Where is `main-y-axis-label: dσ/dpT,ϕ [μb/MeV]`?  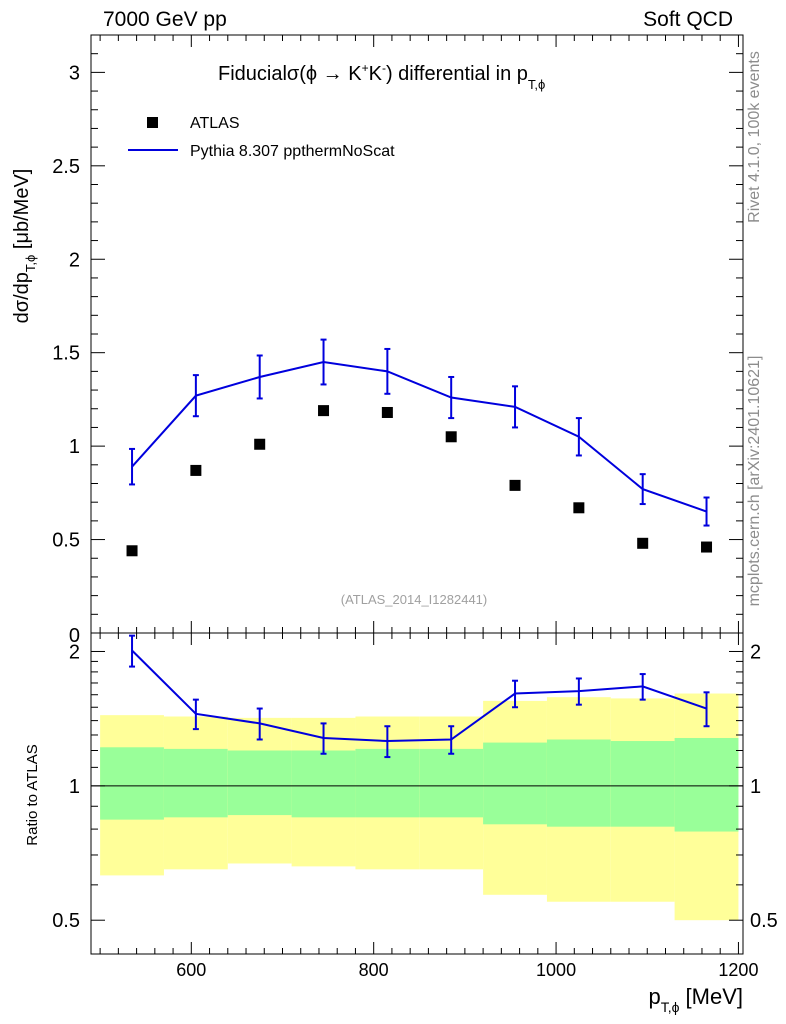
main-y-axis-label: dσ/dpT,ϕ [μb/MeV] is located at coordinates (24, 246).